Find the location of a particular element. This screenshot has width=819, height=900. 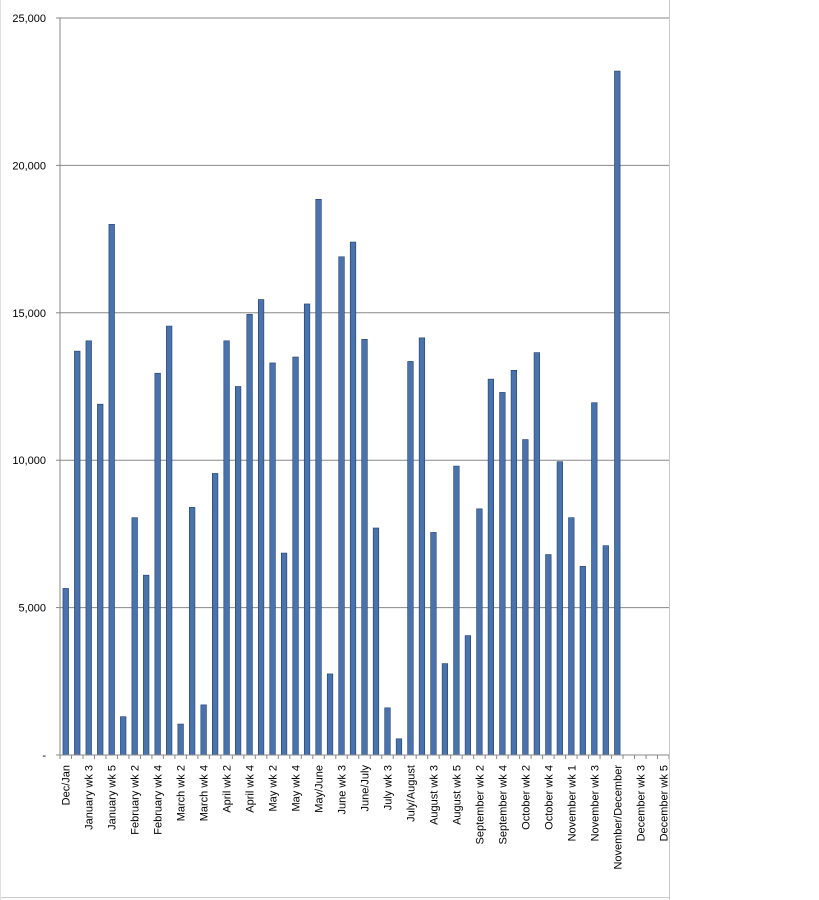

y-tick-label: 15,000 is located at coordinates (29, 314).